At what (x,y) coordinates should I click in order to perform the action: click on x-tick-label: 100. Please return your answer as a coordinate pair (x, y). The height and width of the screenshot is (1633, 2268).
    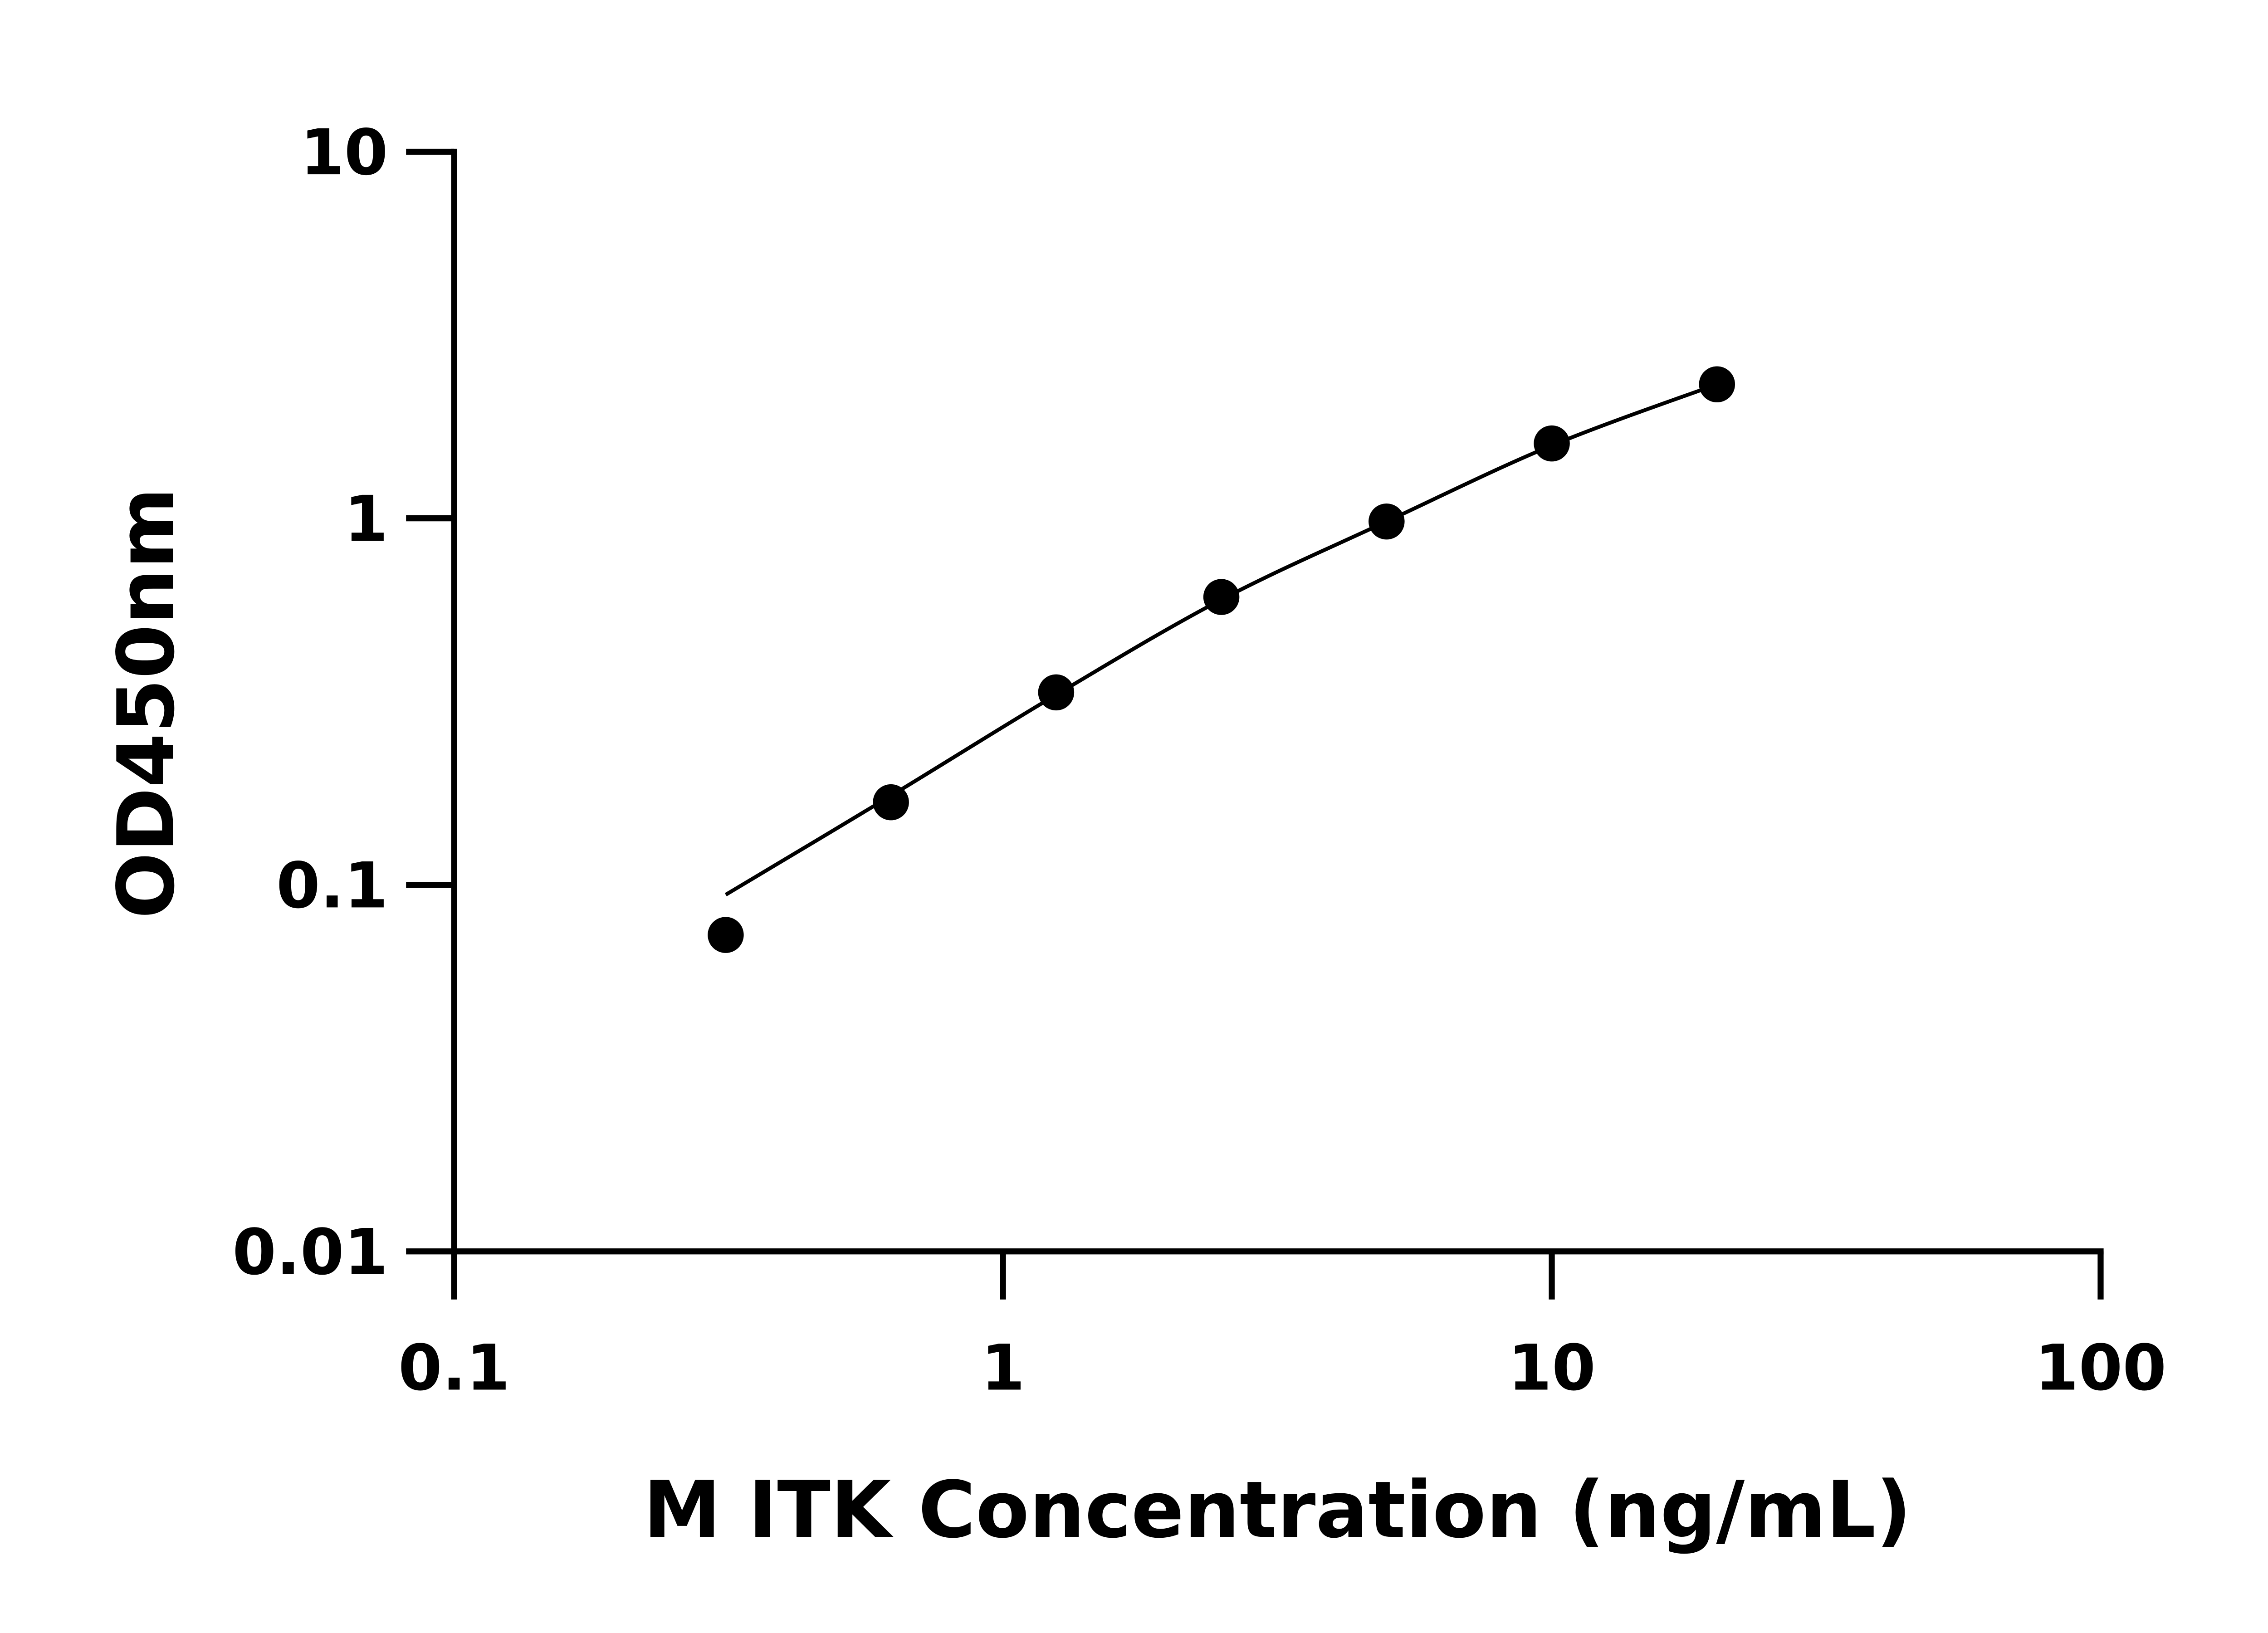
    Looking at the image, I should click on (2101, 1367).